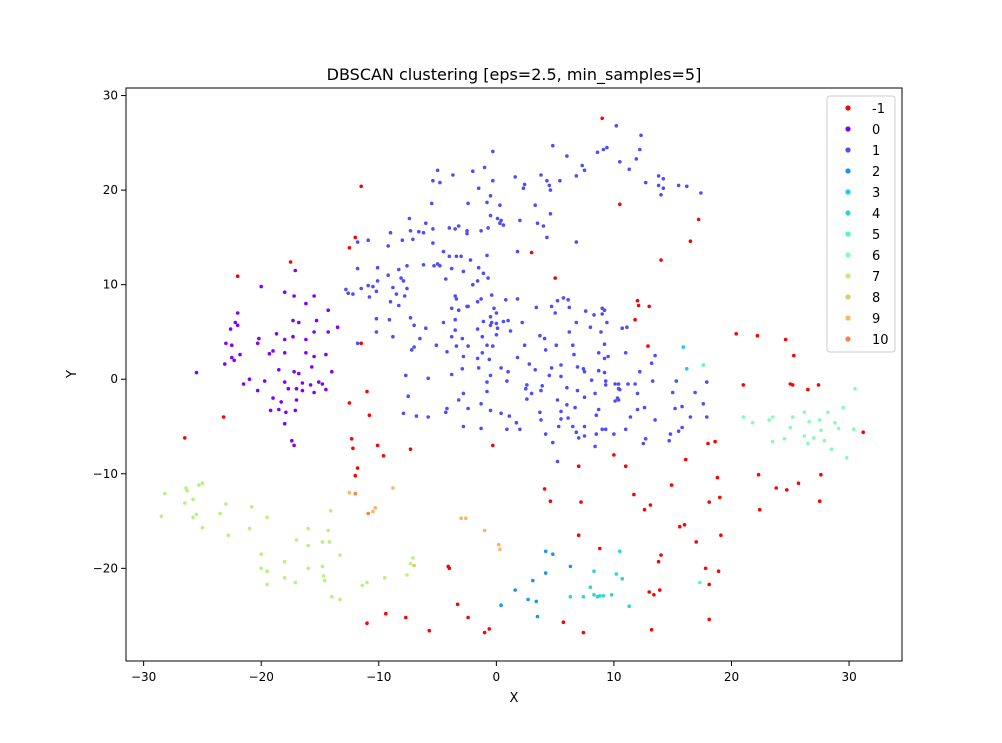  What do you see at coordinates (613, 677) in the screenshot?
I see `x-tick-label: 10` at bounding box center [613, 677].